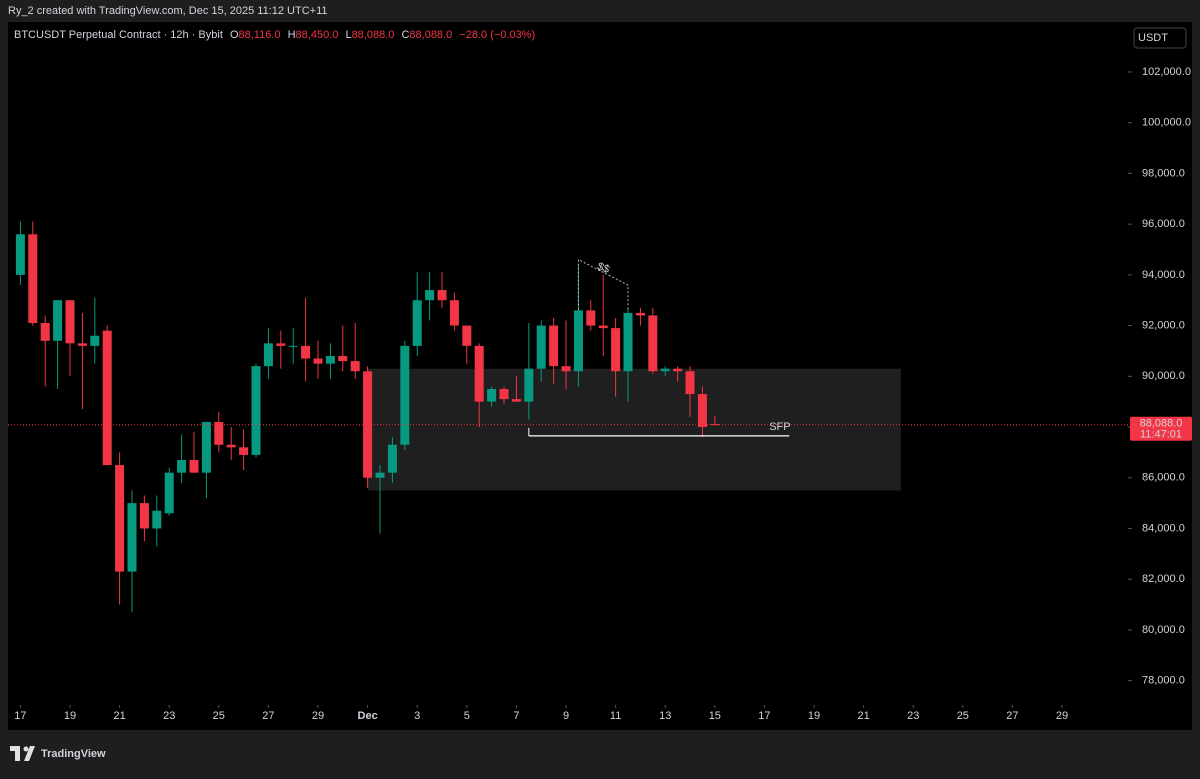 This screenshot has height=779, width=1200. Describe the element at coordinates (58, 753) in the screenshot. I see `brand-logo: TradingView` at that location.